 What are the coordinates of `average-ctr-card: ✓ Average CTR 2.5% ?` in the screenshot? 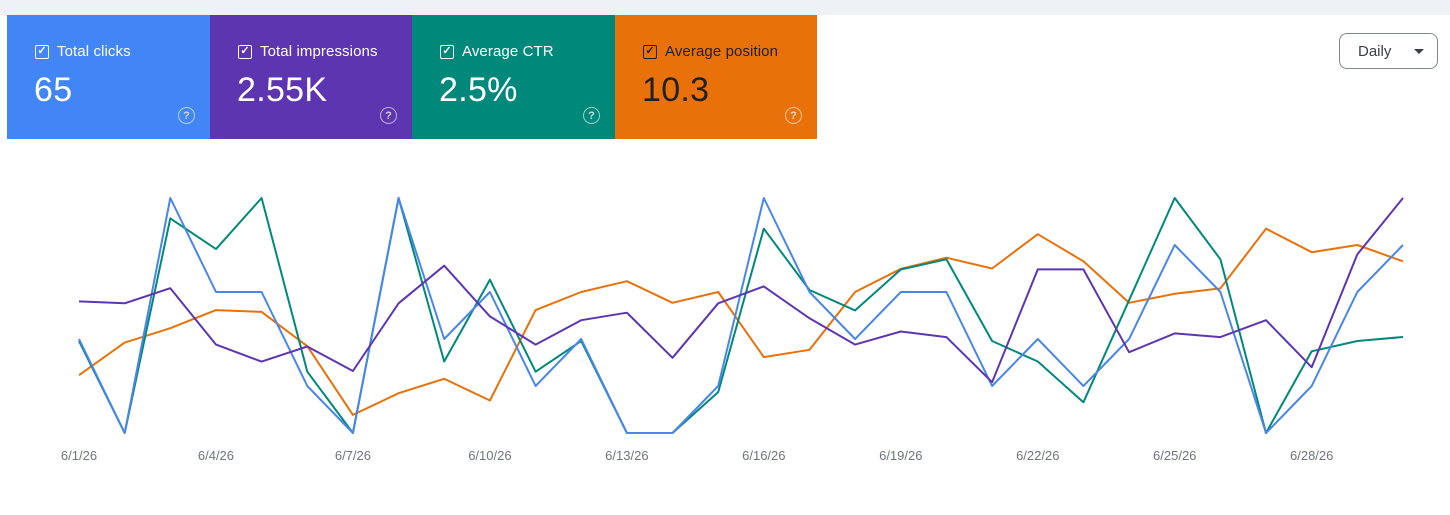 It's located at (513, 77).